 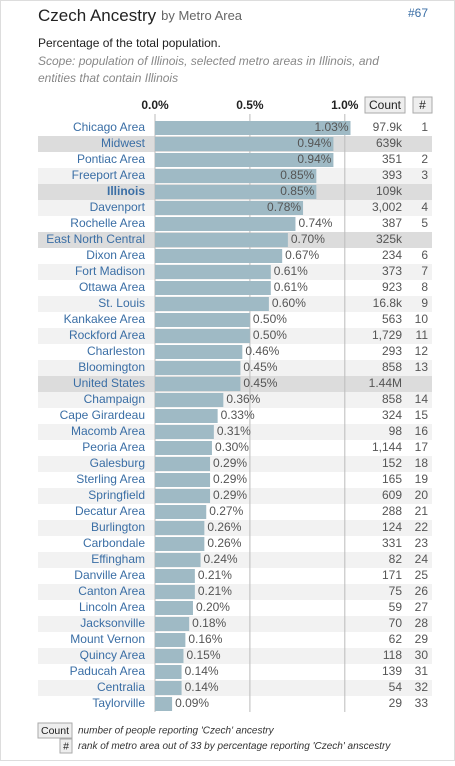 I want to click on count-header-box, so click(x=385, y=105).